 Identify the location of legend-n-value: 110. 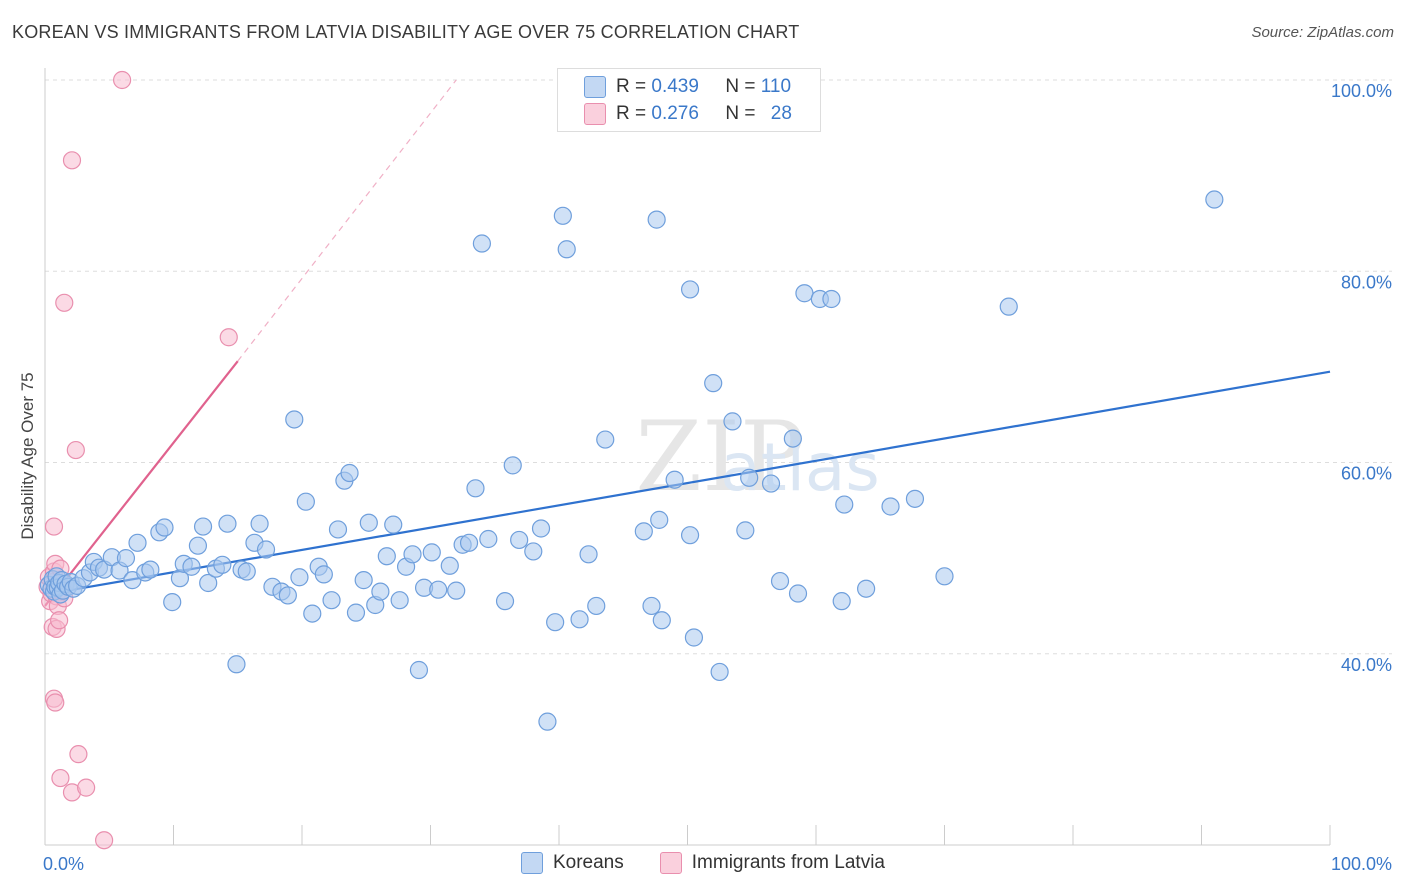
(776, 86).